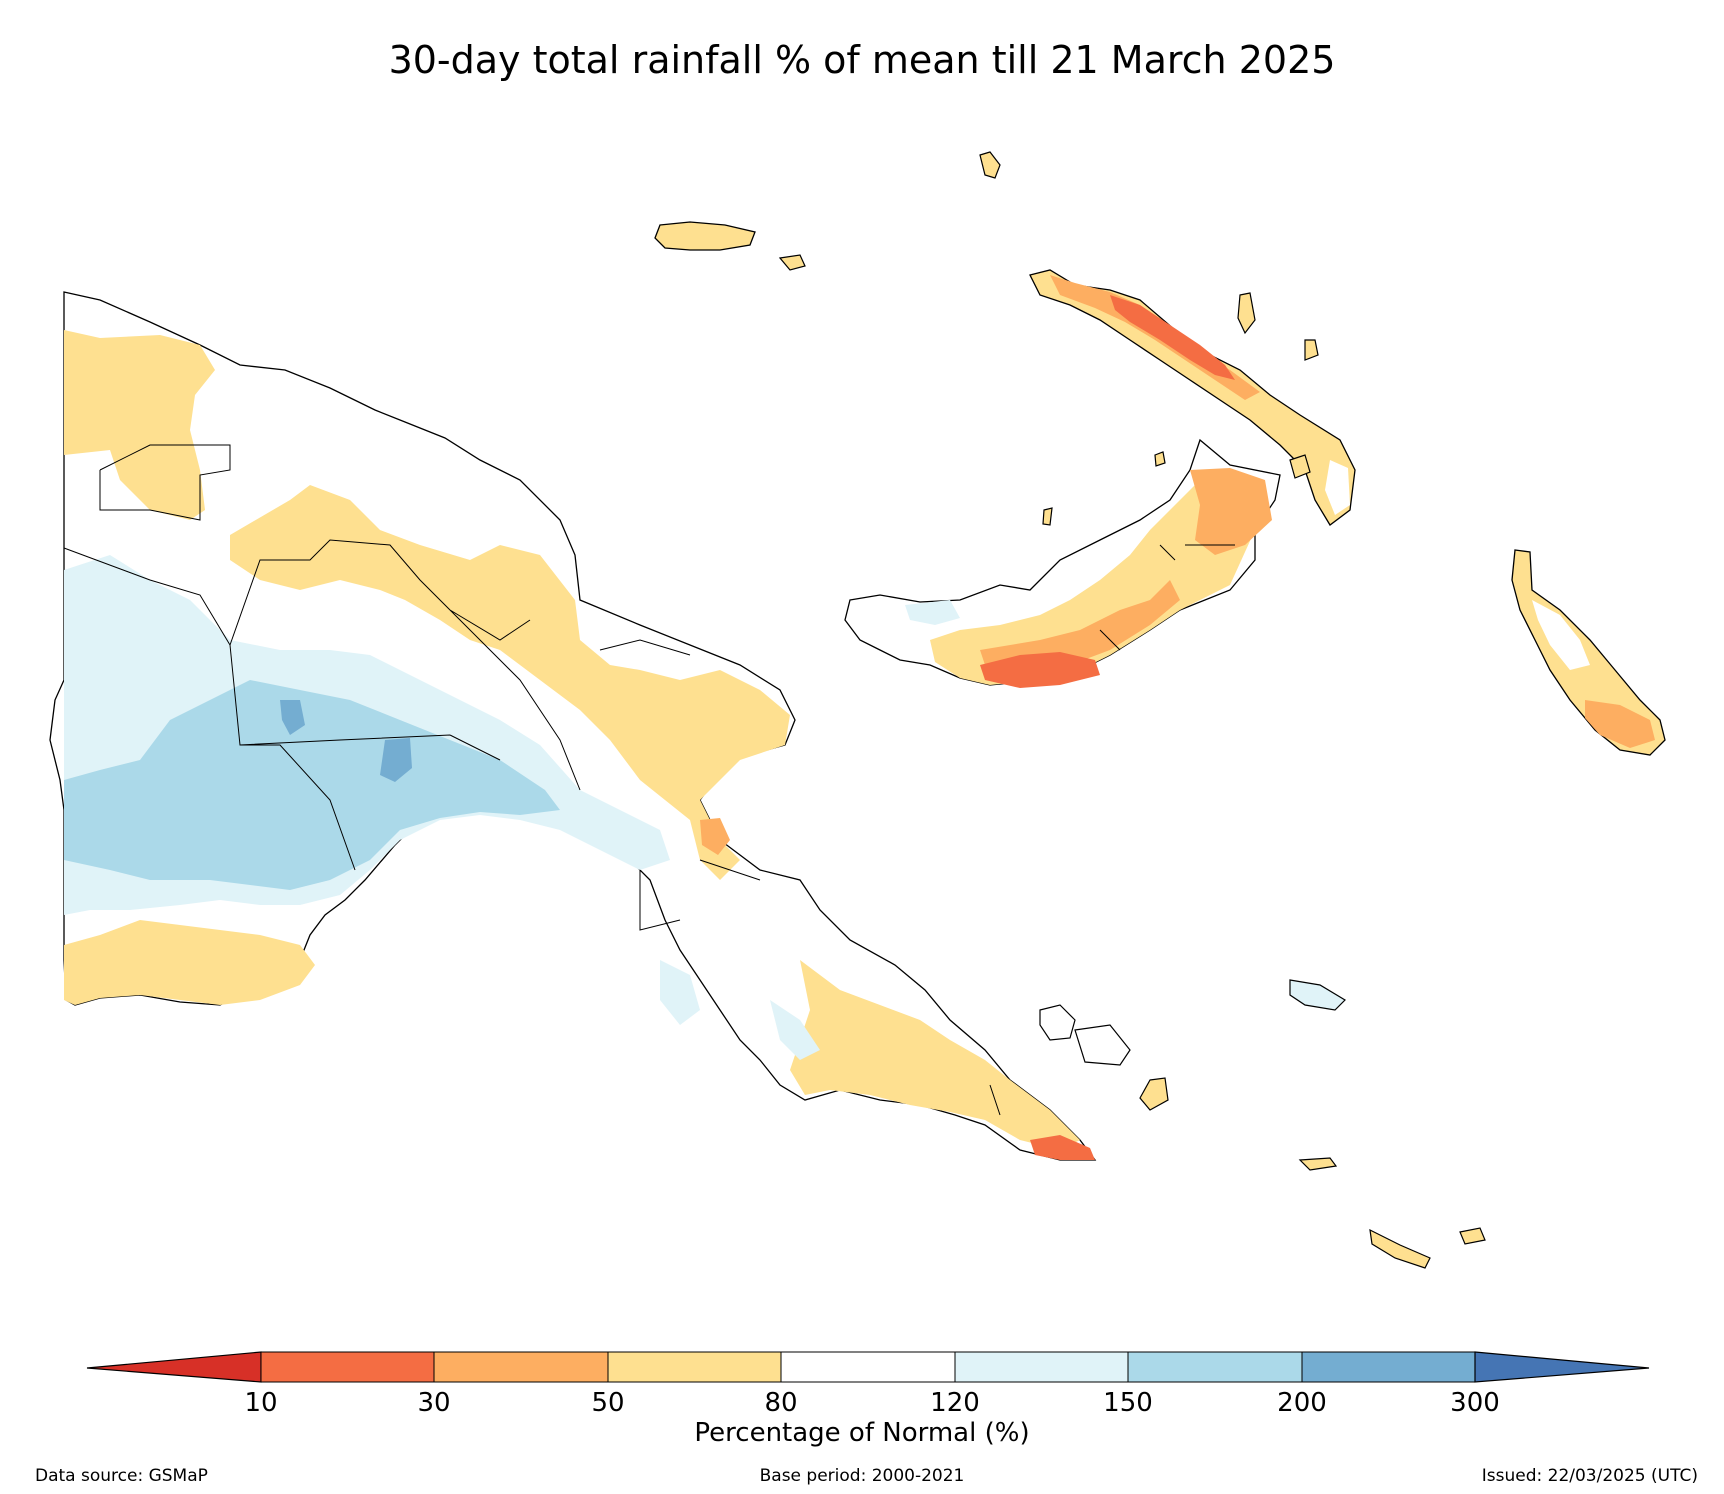 The image size is (1724, 1494). Describe the element at coordinates (1167, 597) in the screenshot. I see `province-border-nb` at that location.